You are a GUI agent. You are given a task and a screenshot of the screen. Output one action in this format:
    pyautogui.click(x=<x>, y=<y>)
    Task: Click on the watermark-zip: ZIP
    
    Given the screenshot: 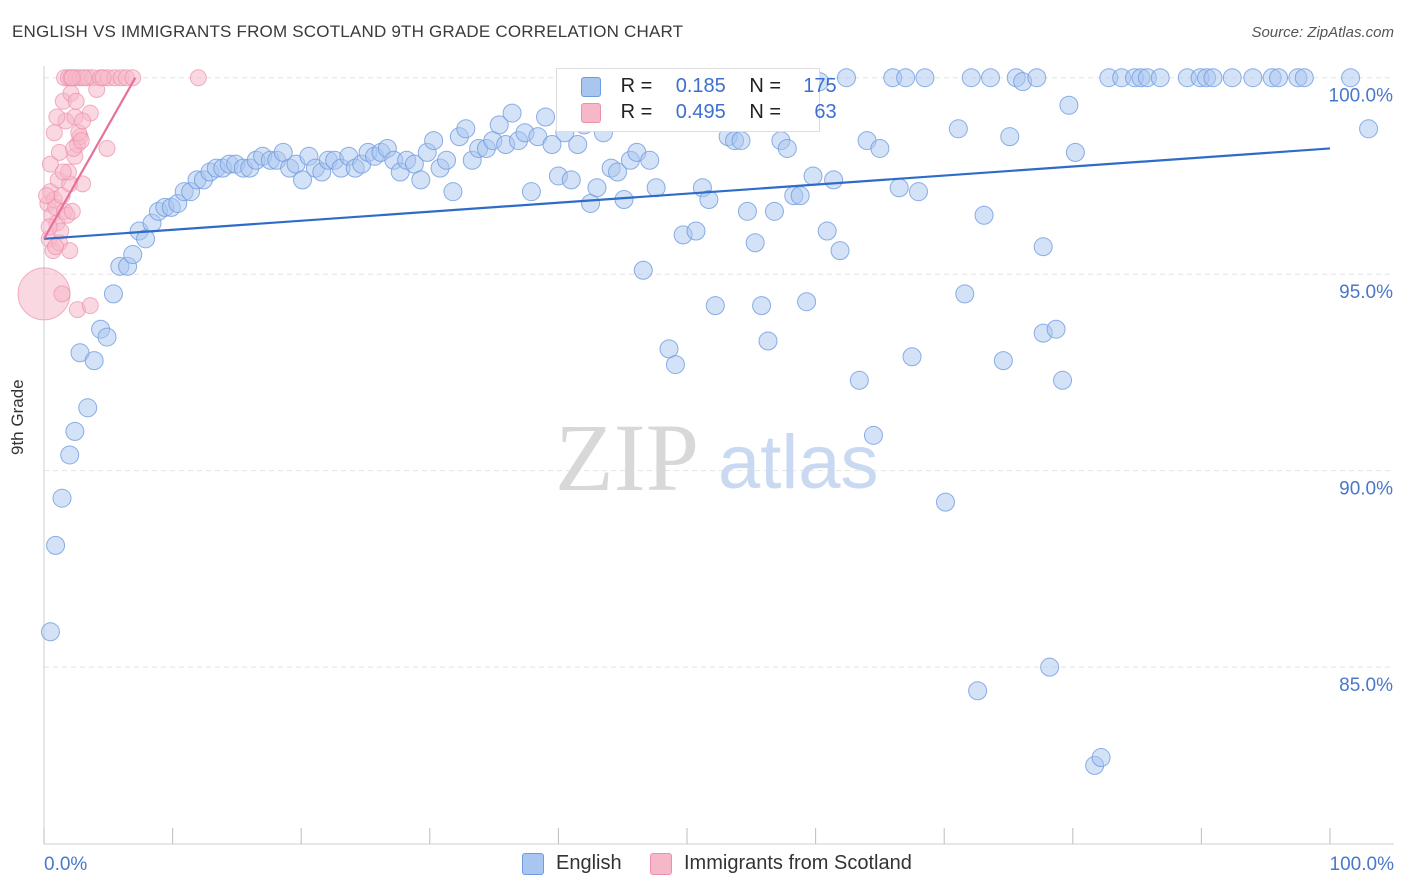 What is the action you would take?
    pyautogui.click(x=627, y=457)
    